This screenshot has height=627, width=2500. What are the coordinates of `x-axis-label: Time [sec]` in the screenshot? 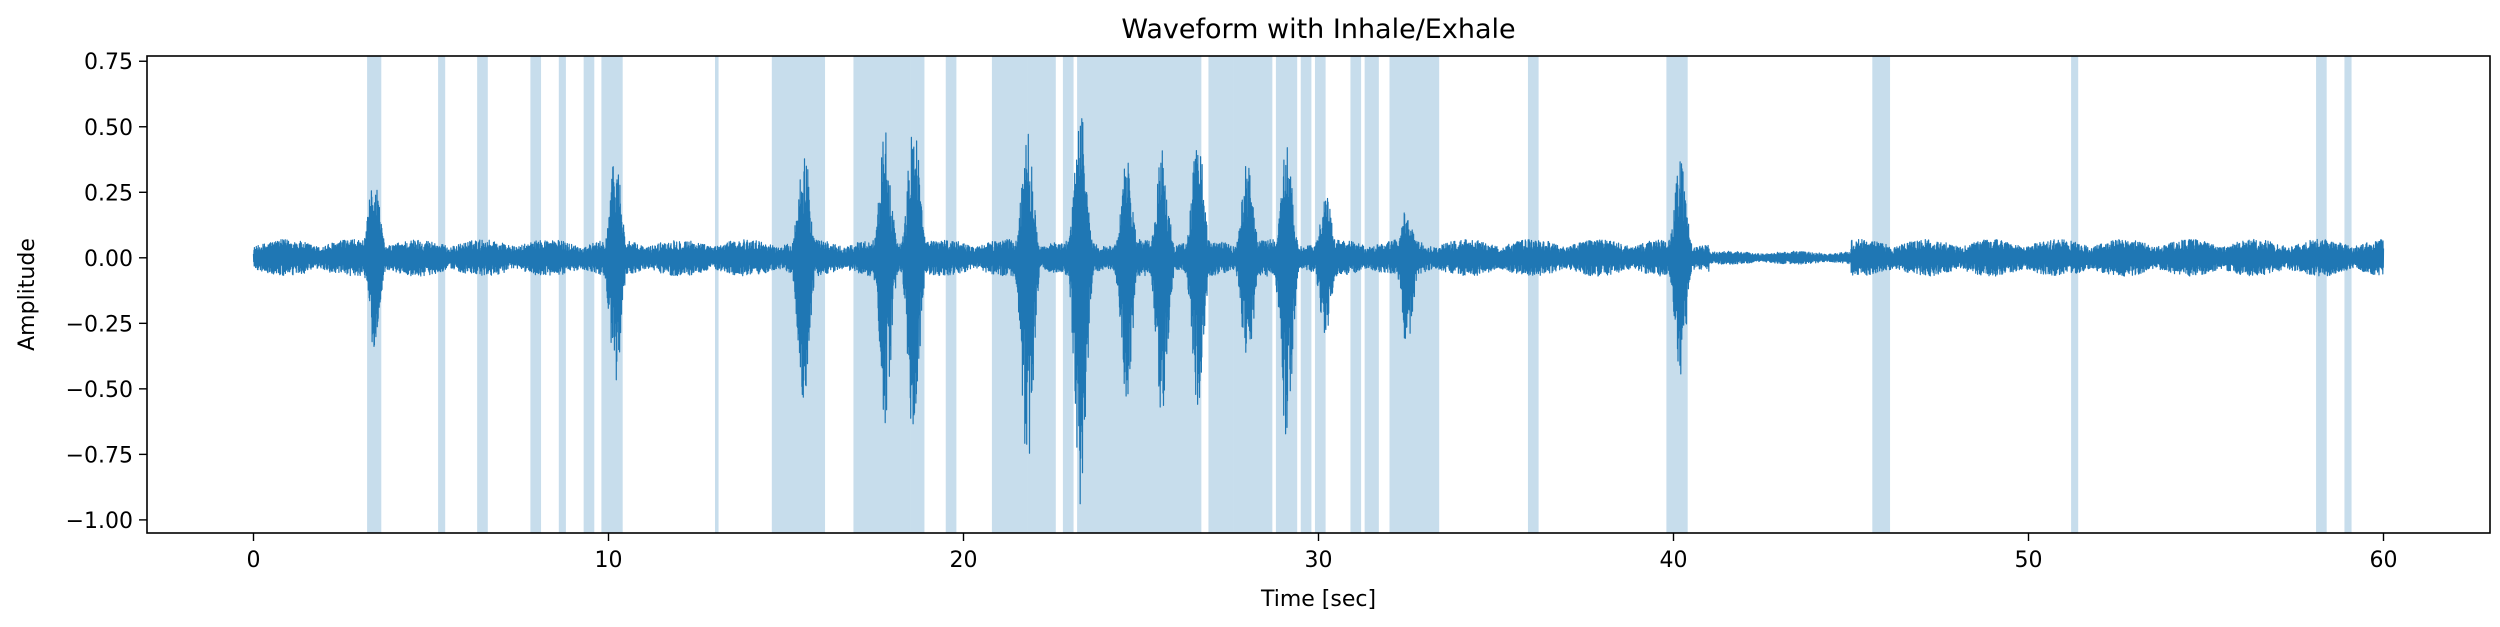 It's located at (1318, 599).